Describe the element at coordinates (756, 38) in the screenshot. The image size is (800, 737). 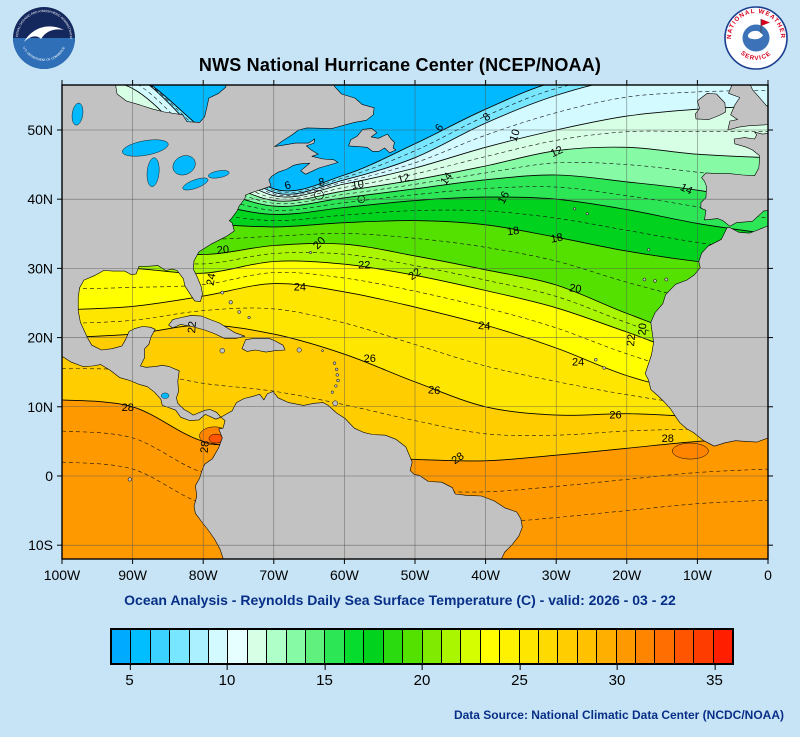
I see `nws-logo: NATIONAL WEATHER SERVICE` at that location.